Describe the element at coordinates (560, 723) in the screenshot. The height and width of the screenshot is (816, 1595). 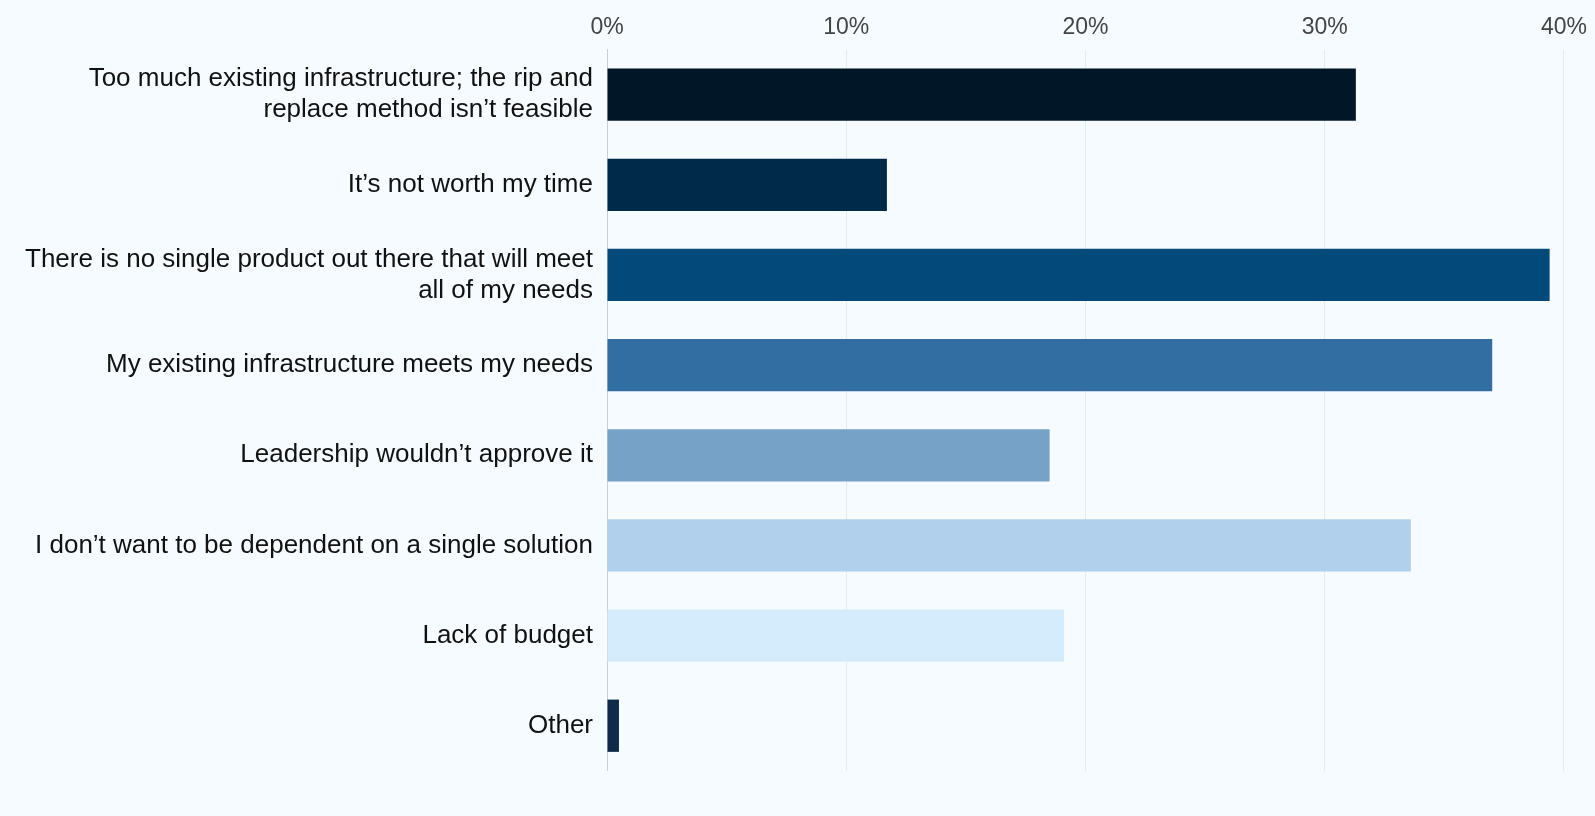
I see `y-tick-label: Other` at that location.